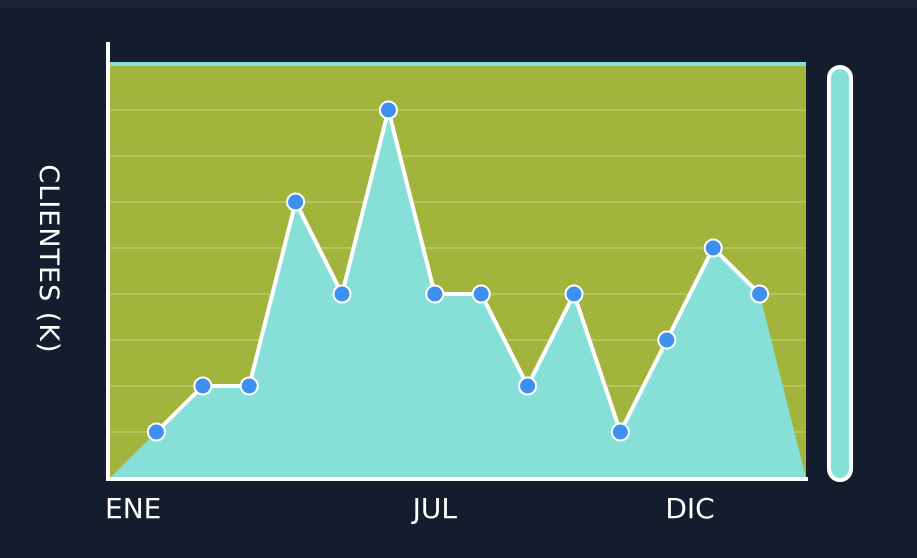 This screenshot has height=558, width=917. I want to click on vertical-scrollbar, so click(840, 273).